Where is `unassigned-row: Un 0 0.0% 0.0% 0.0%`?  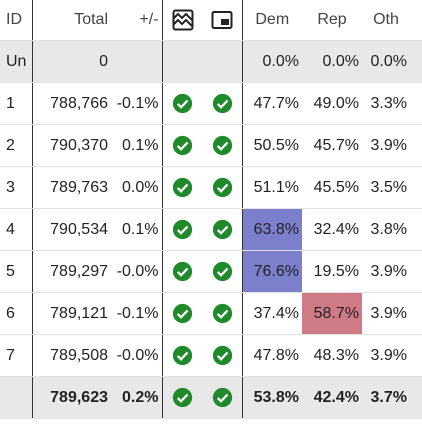
unassigned-row: Un 0 0.0% 0.0% 0.0% is located at coordinates (211, 61).